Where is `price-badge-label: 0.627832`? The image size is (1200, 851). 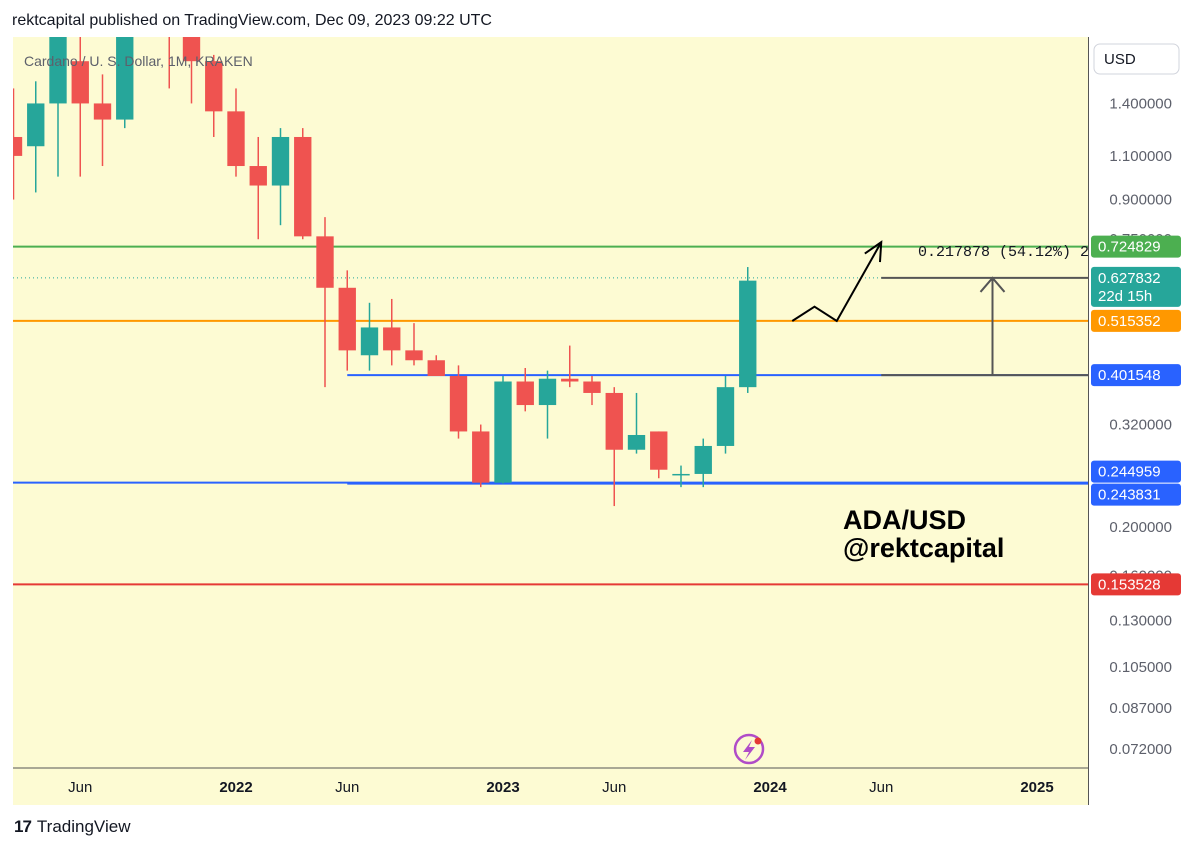
price-badge-label: 0.627832 is located at coordinates (1129, 278).